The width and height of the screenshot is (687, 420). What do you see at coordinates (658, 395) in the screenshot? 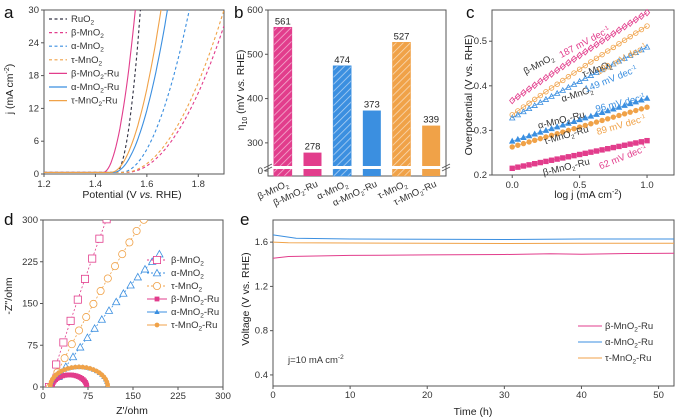
I see `x-tick-label: 50` at bounding box center [658, 395].